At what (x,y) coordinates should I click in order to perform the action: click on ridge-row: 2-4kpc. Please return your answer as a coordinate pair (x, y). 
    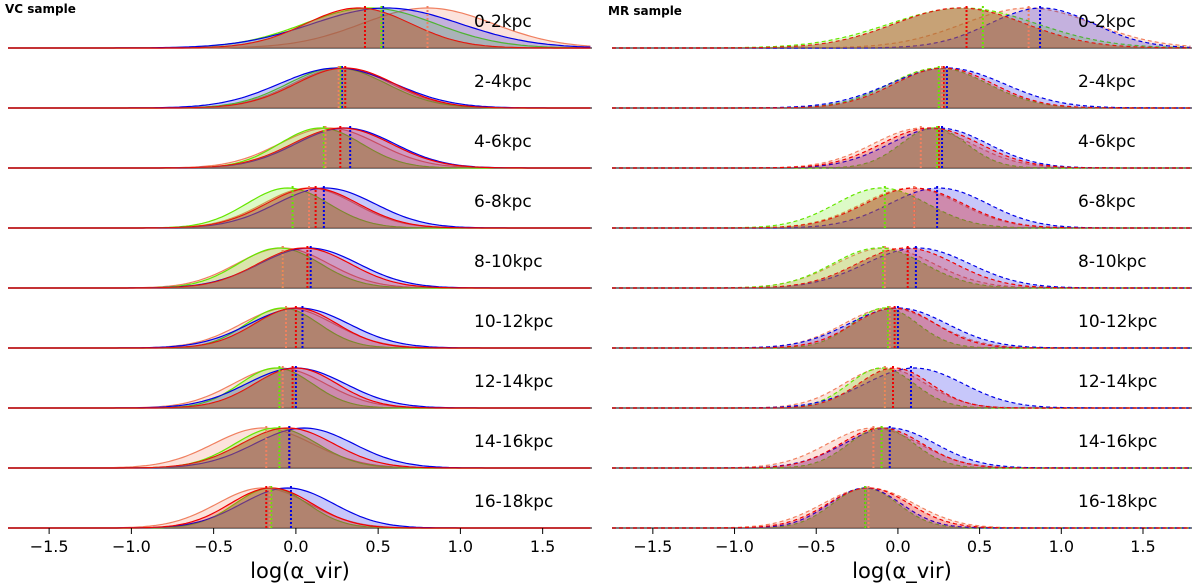
    Looking at the image, I should click on (902, 86).